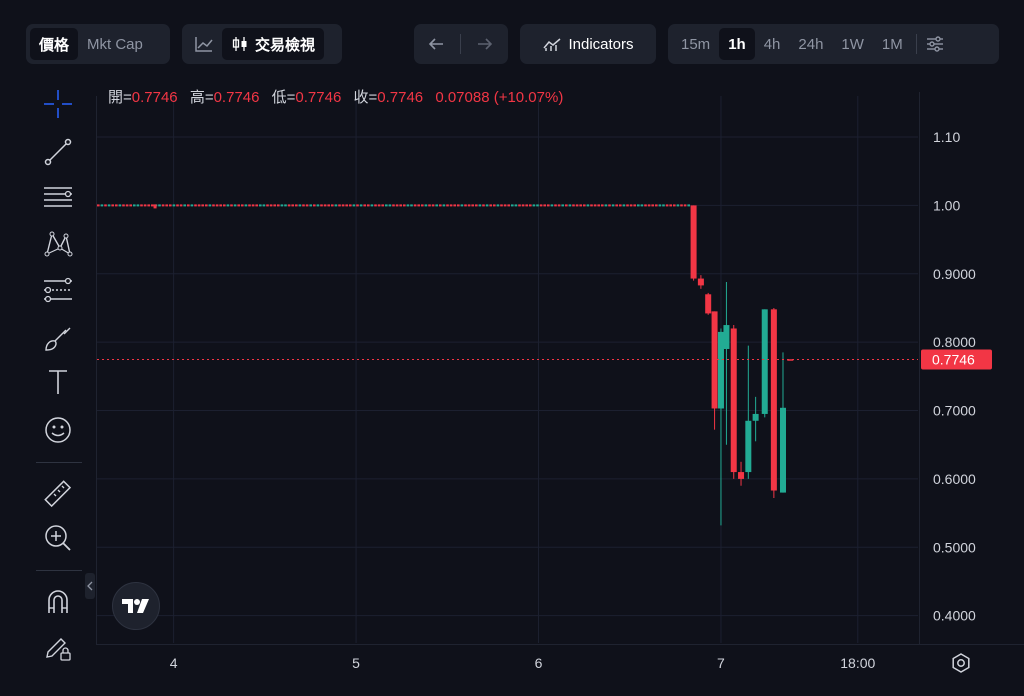 This screenshot has height=696, width=1024. Describe the element at coordinates (811, 44) in the screenshot. I see `timeframe-24h: 24h` at that location.